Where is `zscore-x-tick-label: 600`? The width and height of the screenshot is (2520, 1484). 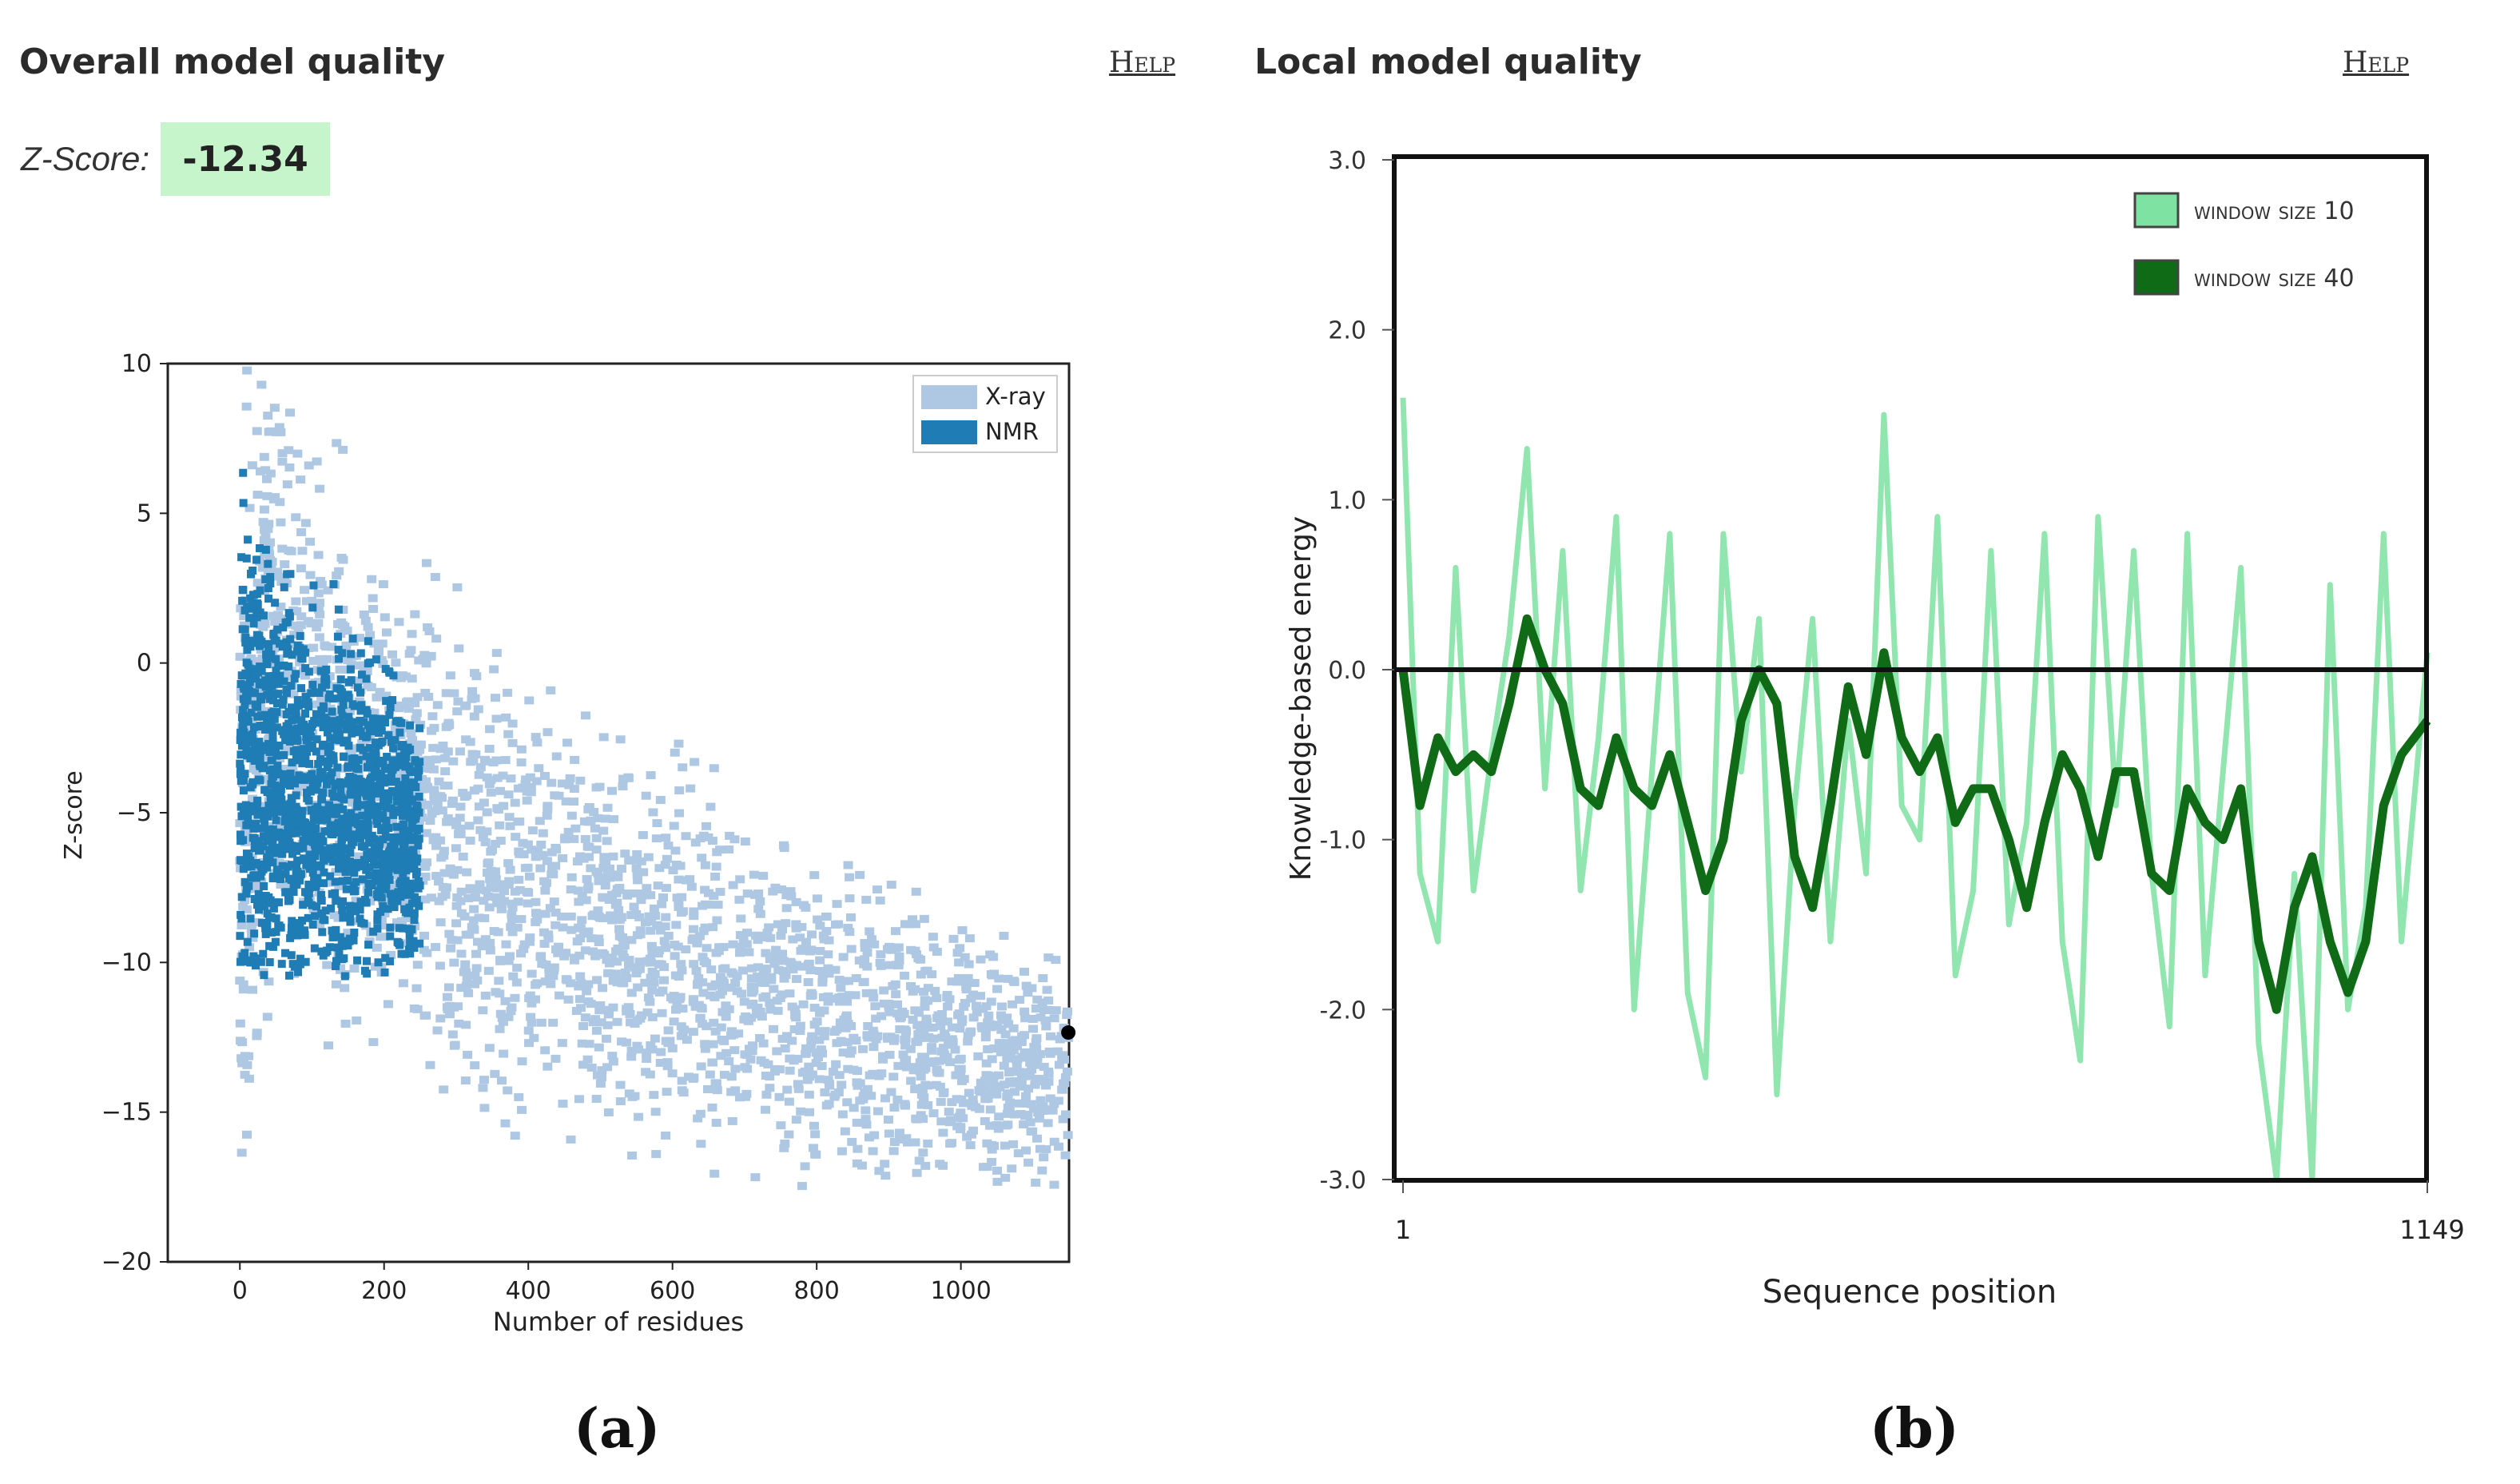
zscore-x-tick-label: 600 is located at coordinates (672, 1291).